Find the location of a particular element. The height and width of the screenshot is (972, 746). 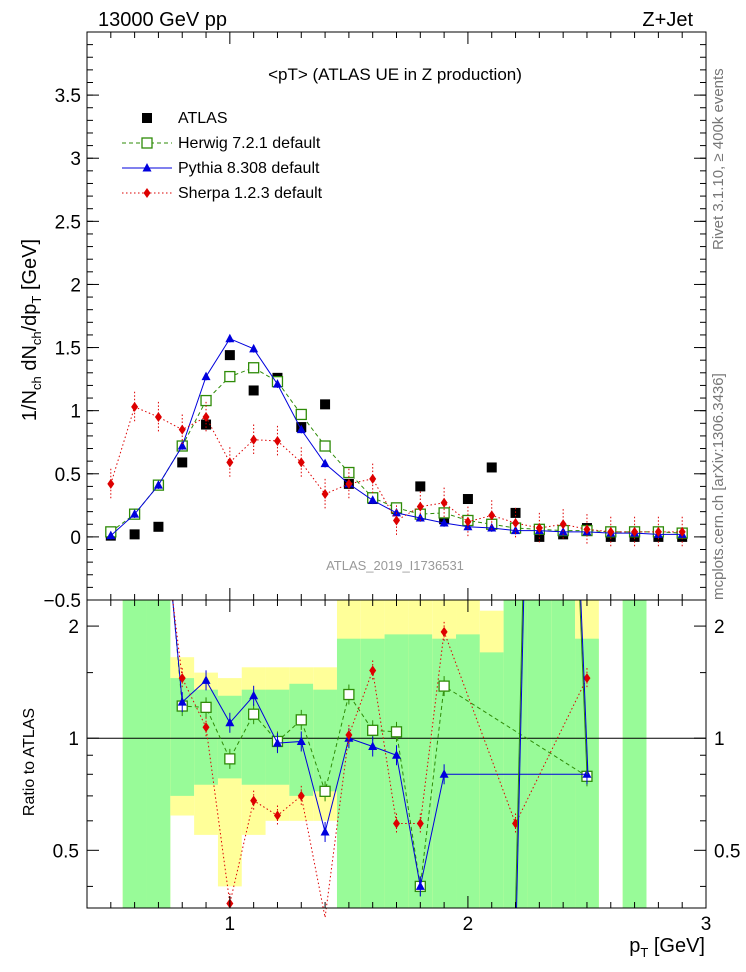

ratio-xlabel: pT [GeV] is located at coordinates (667, 947).